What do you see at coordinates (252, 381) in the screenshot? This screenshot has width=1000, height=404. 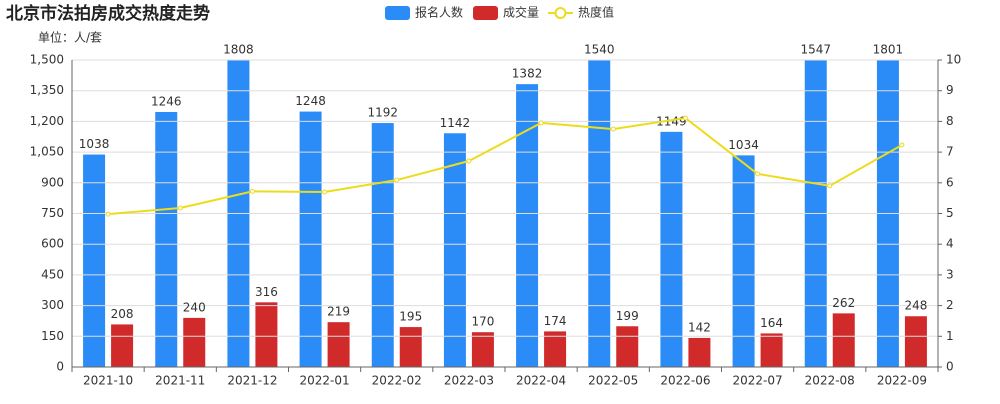 I see `x-tick-label: 2021-12` at bounding box center [252, 381].